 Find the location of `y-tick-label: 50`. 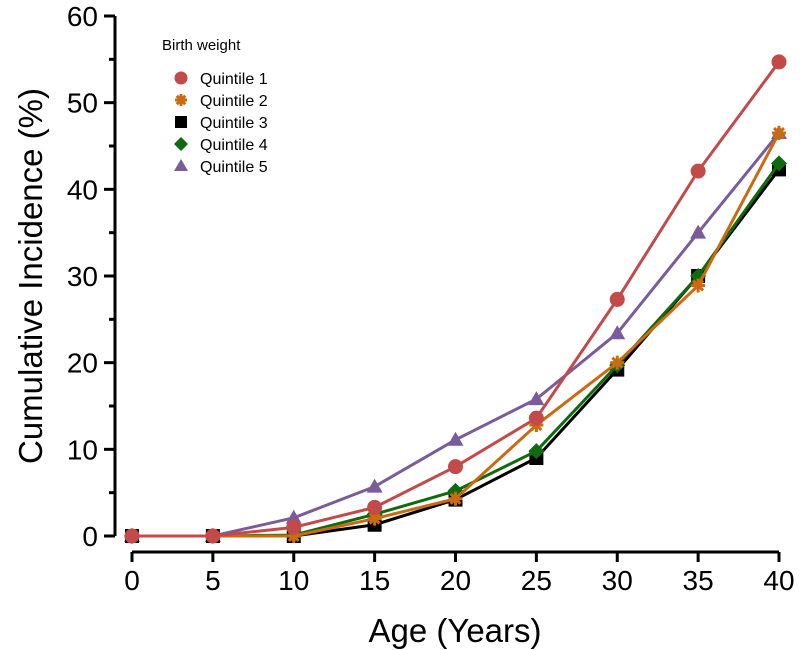

y-tick-label: 50 is located at coordinates (82, 103).